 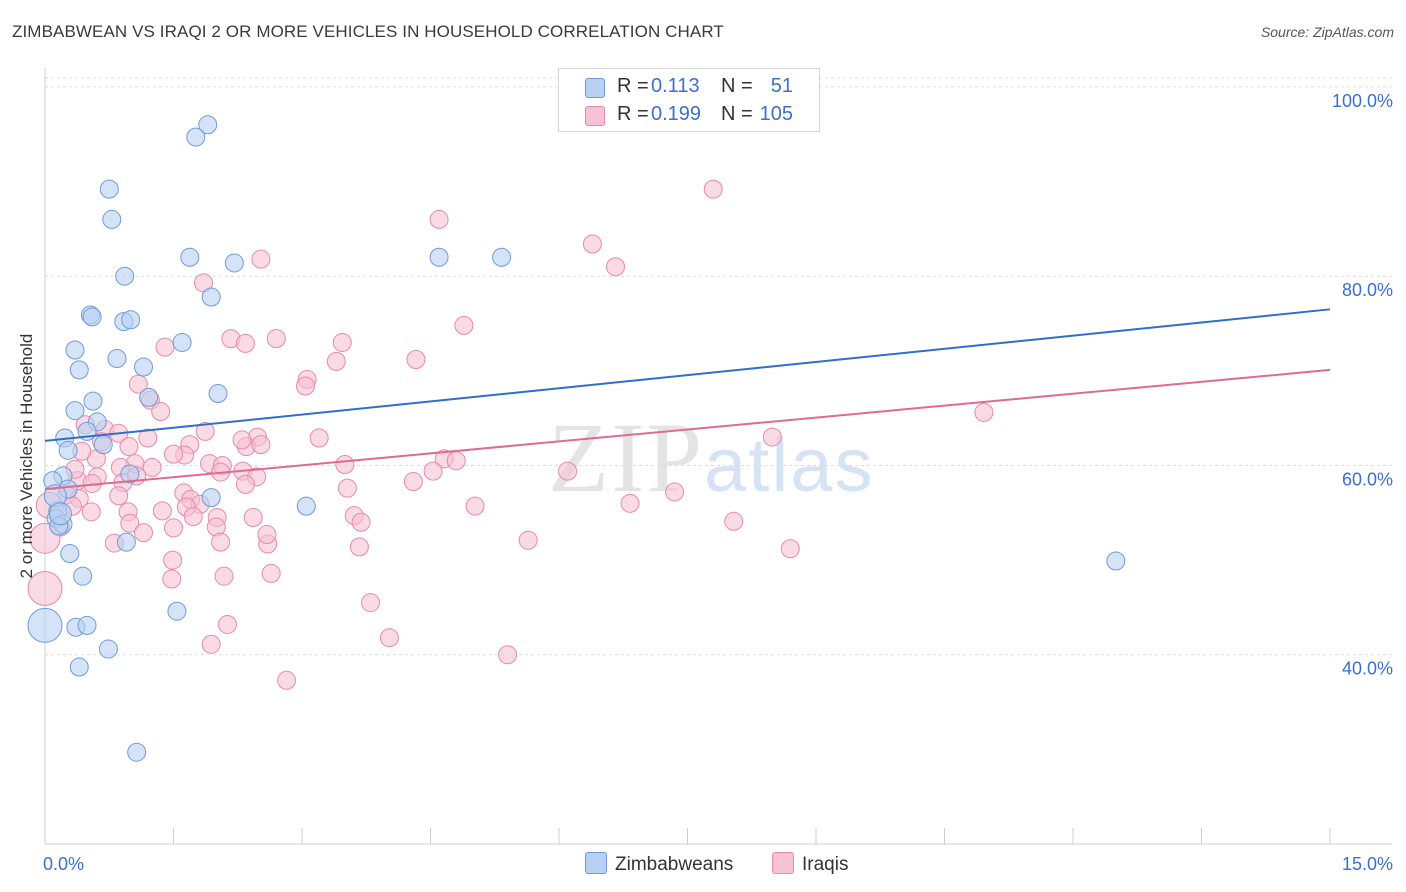 I want to click on legend-item-zimbabweans: Zimbabweans, so click(x=659, y=864).